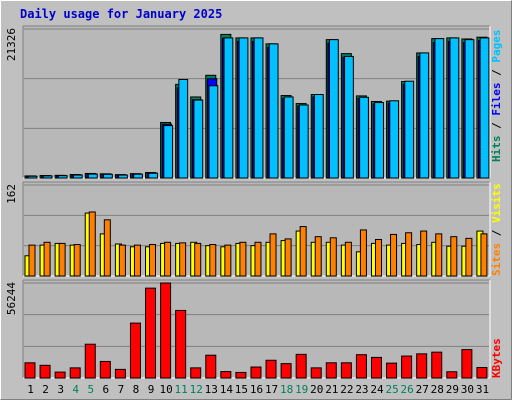  What do you see at coordinates (346, 389) in the screenshot?
I see `x-tick-label: 22` at bounding box center [346, 389].